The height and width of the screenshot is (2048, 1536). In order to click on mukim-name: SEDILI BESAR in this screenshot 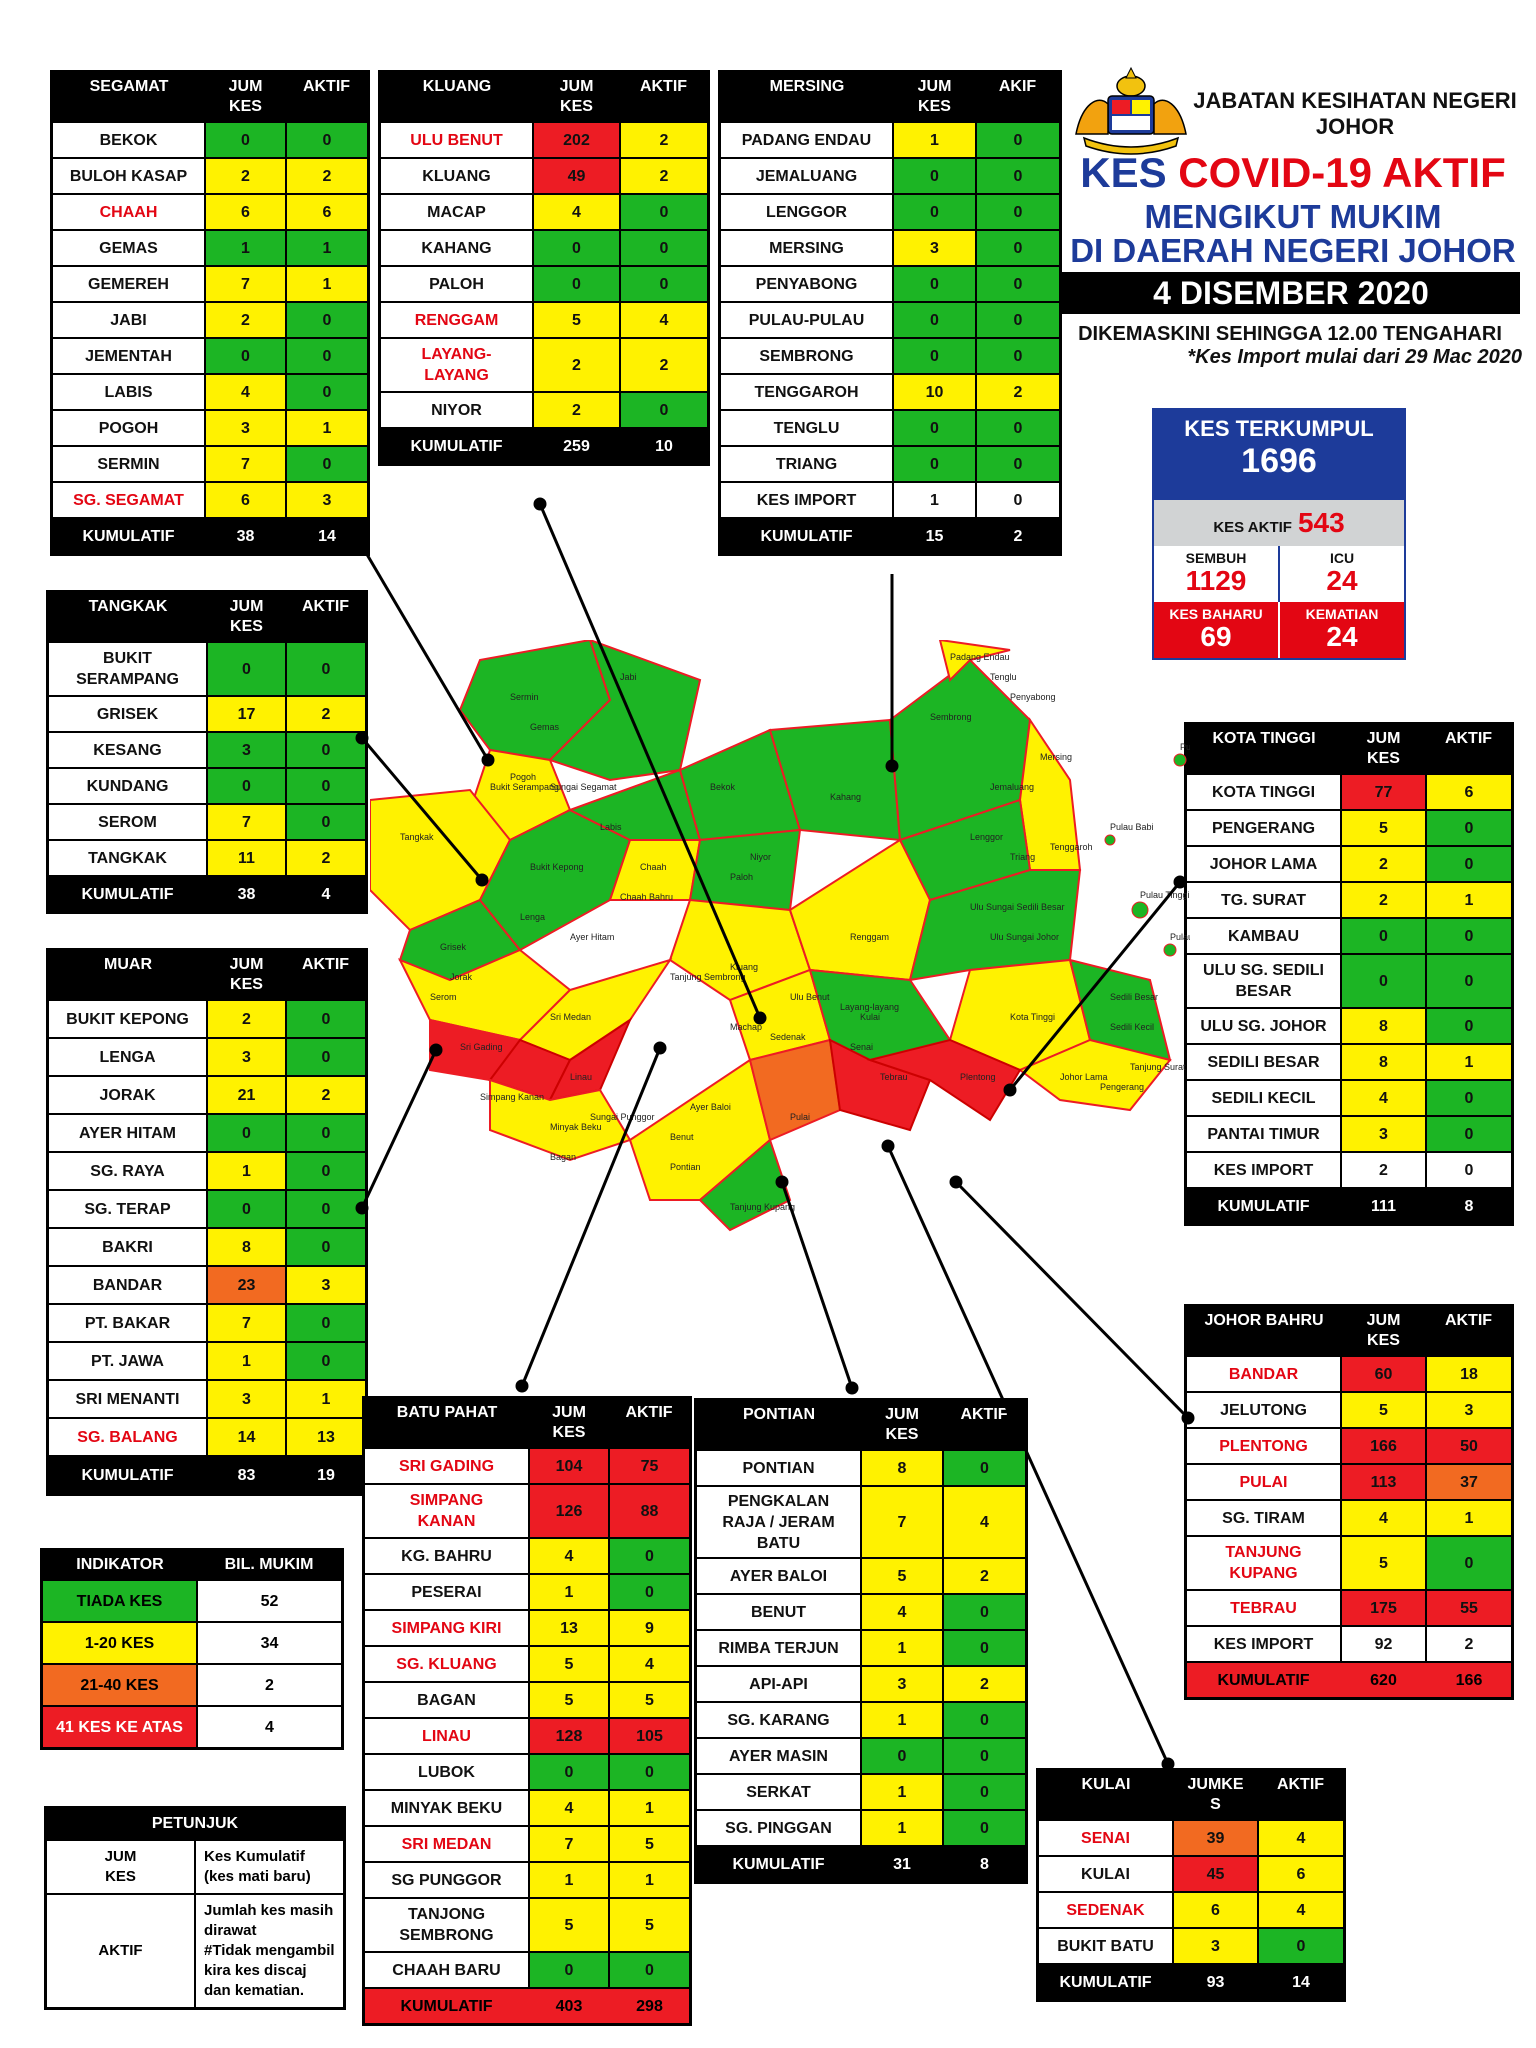, I will do `click(1263, 1062)`.